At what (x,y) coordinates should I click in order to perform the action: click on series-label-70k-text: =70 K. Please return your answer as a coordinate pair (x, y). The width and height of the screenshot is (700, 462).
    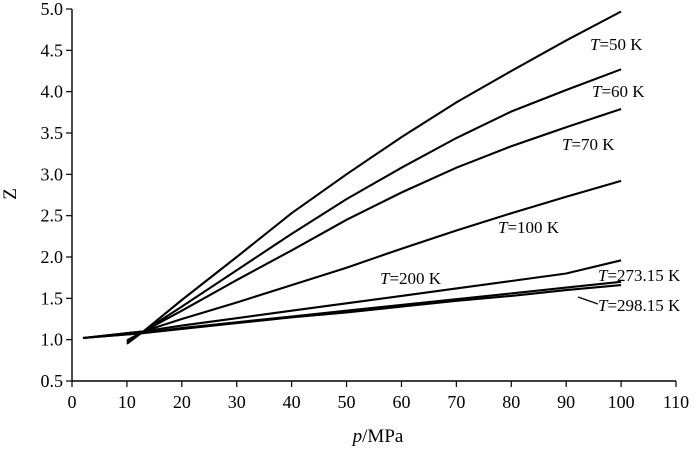
    Looking at the image, I should click on (593, 144).